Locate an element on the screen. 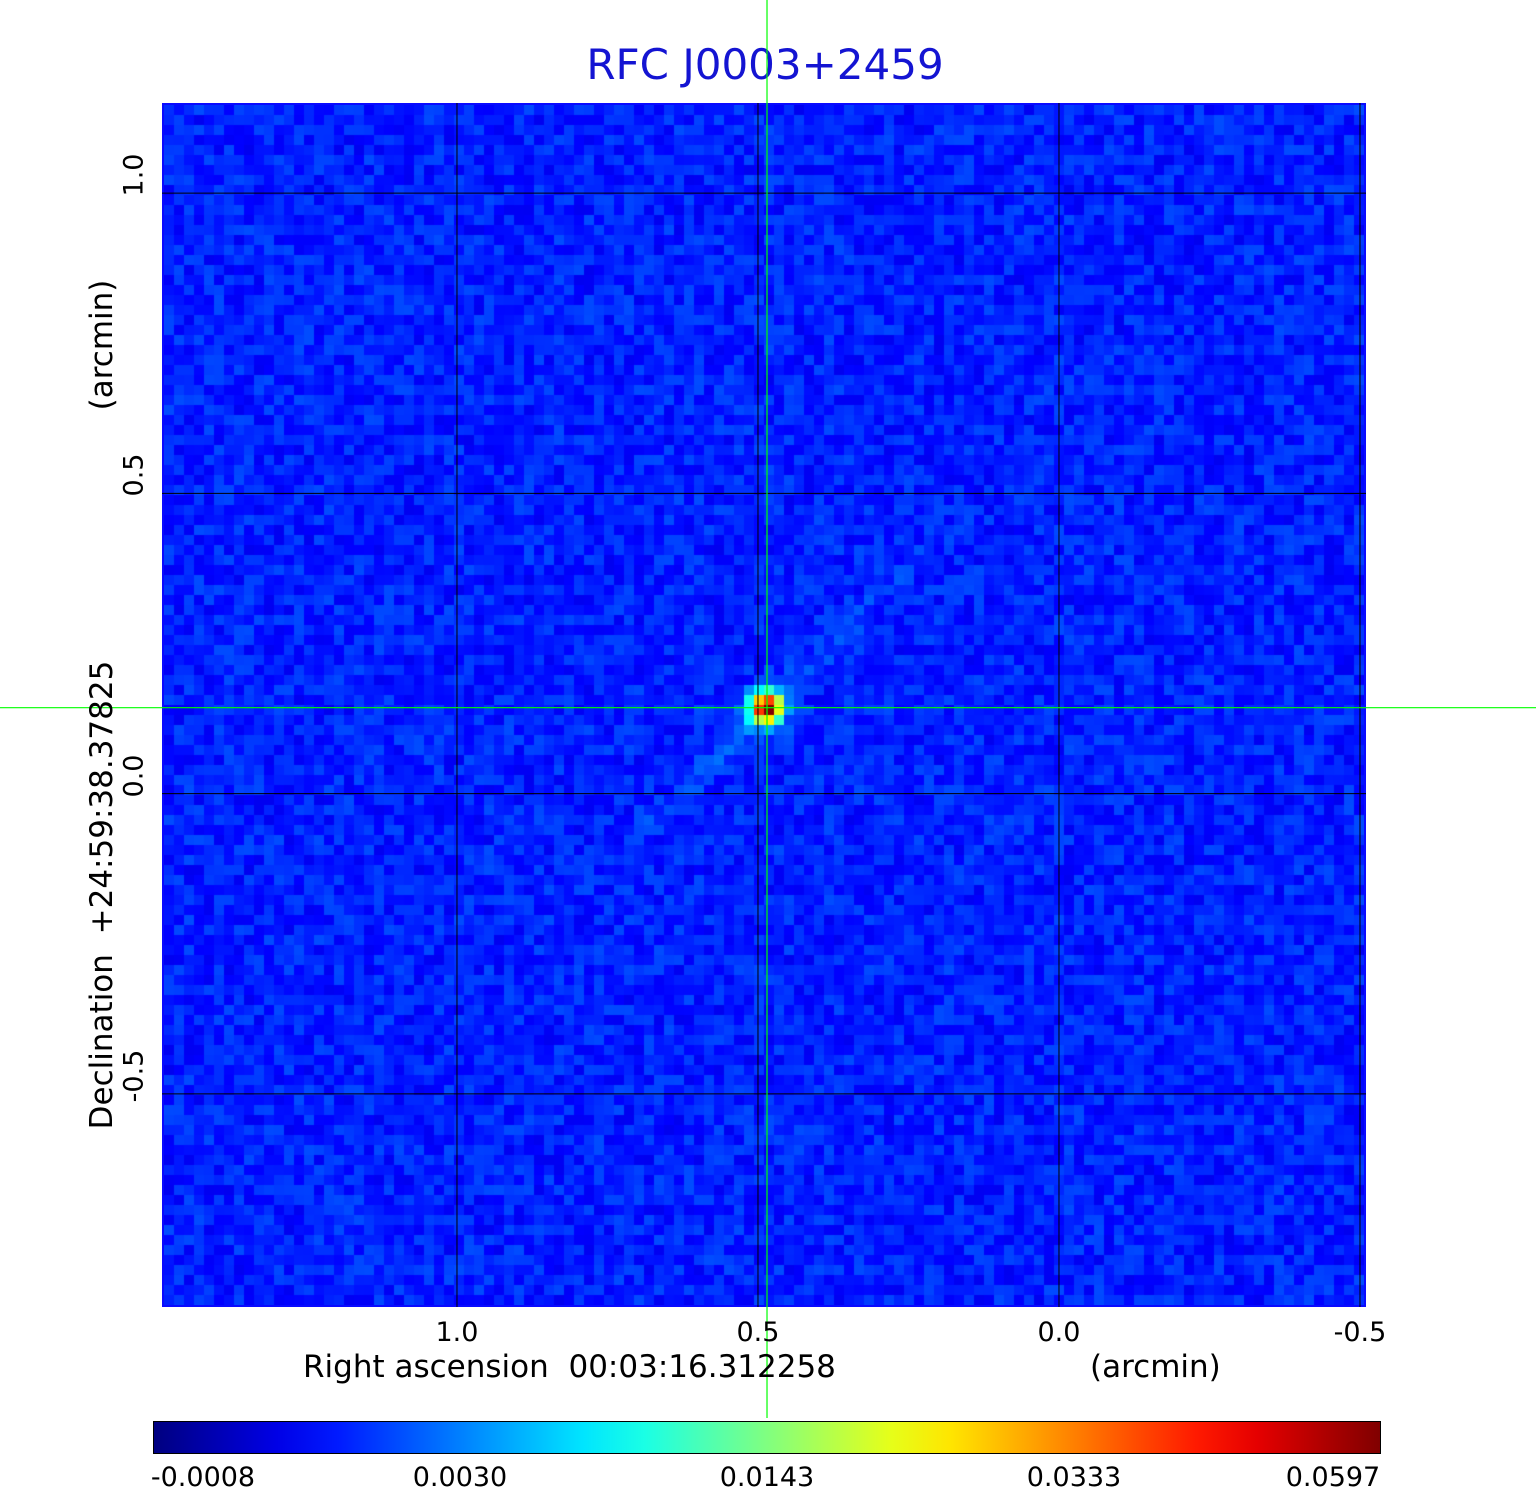  colorbar-tick-label: 0.0030 is located at coordinates (460, 1477).